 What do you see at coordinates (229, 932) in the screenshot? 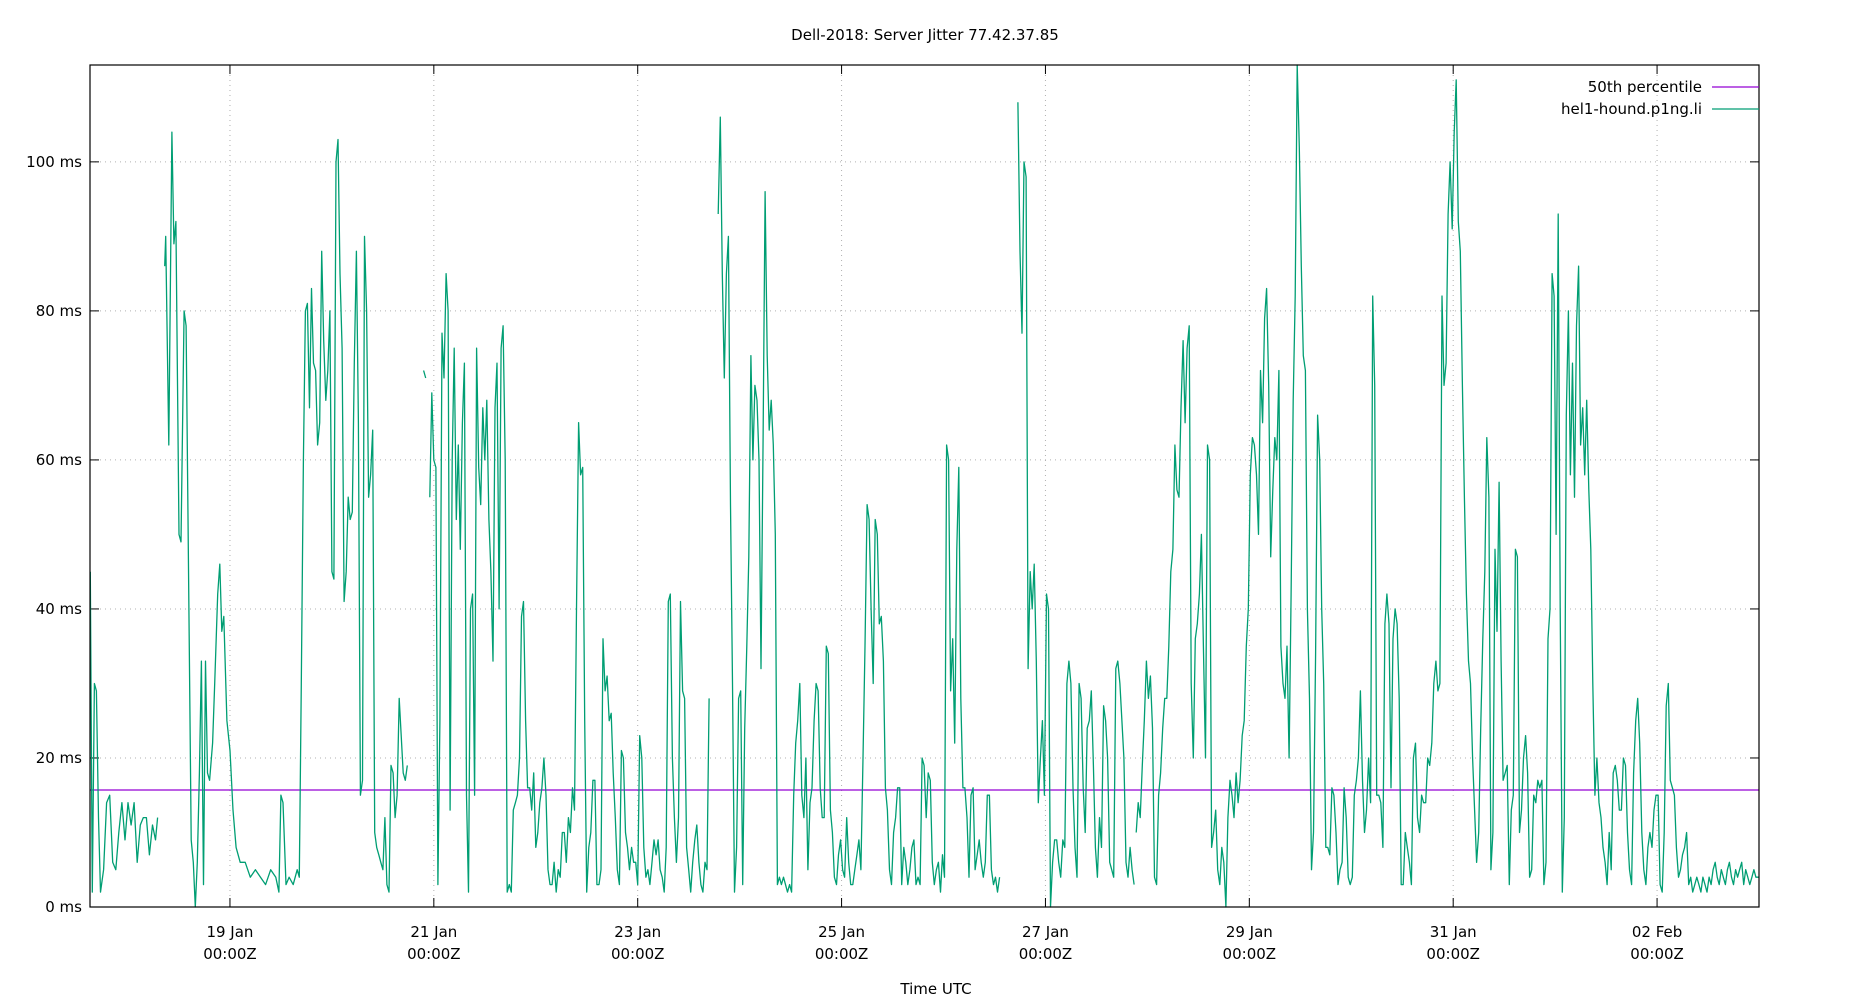
I see `x-tick-label-date: 19 Jan` at bounding box center [229, 932].